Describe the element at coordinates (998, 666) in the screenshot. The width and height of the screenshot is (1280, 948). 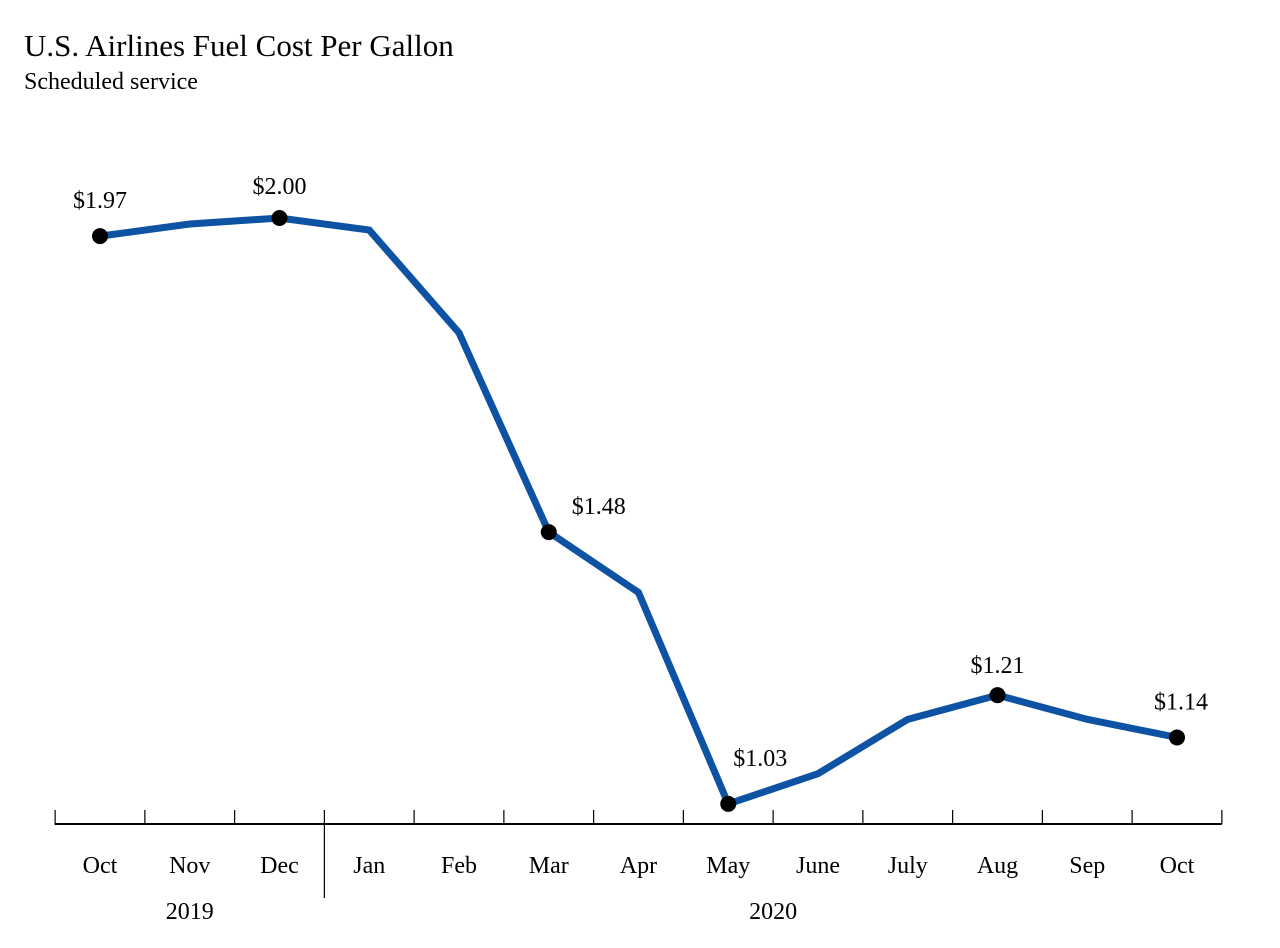
I see `data-label: $1.21` at that location.